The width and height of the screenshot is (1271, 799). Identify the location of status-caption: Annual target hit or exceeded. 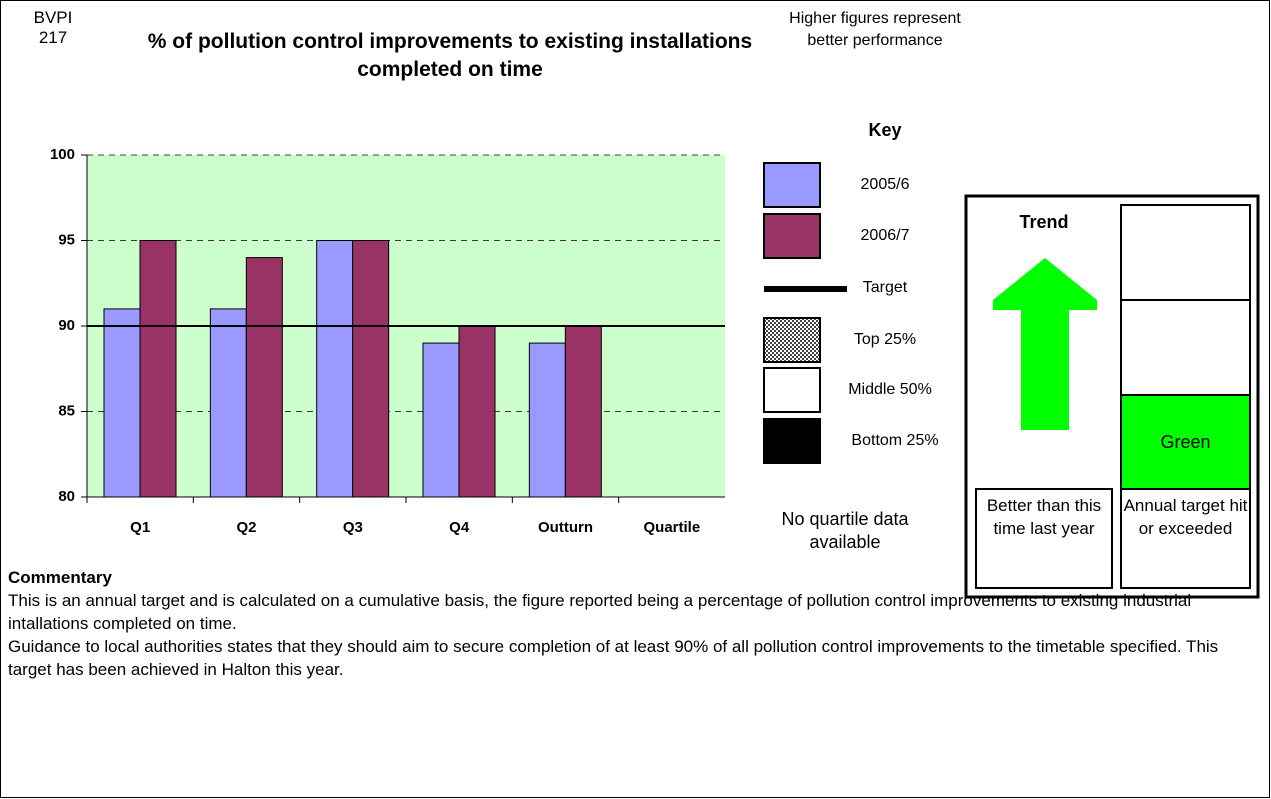
(1185, 517).